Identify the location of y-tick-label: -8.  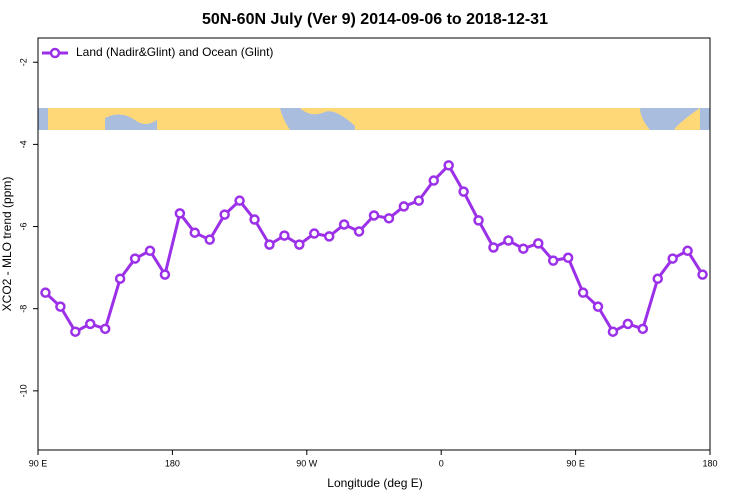
(23, 309).